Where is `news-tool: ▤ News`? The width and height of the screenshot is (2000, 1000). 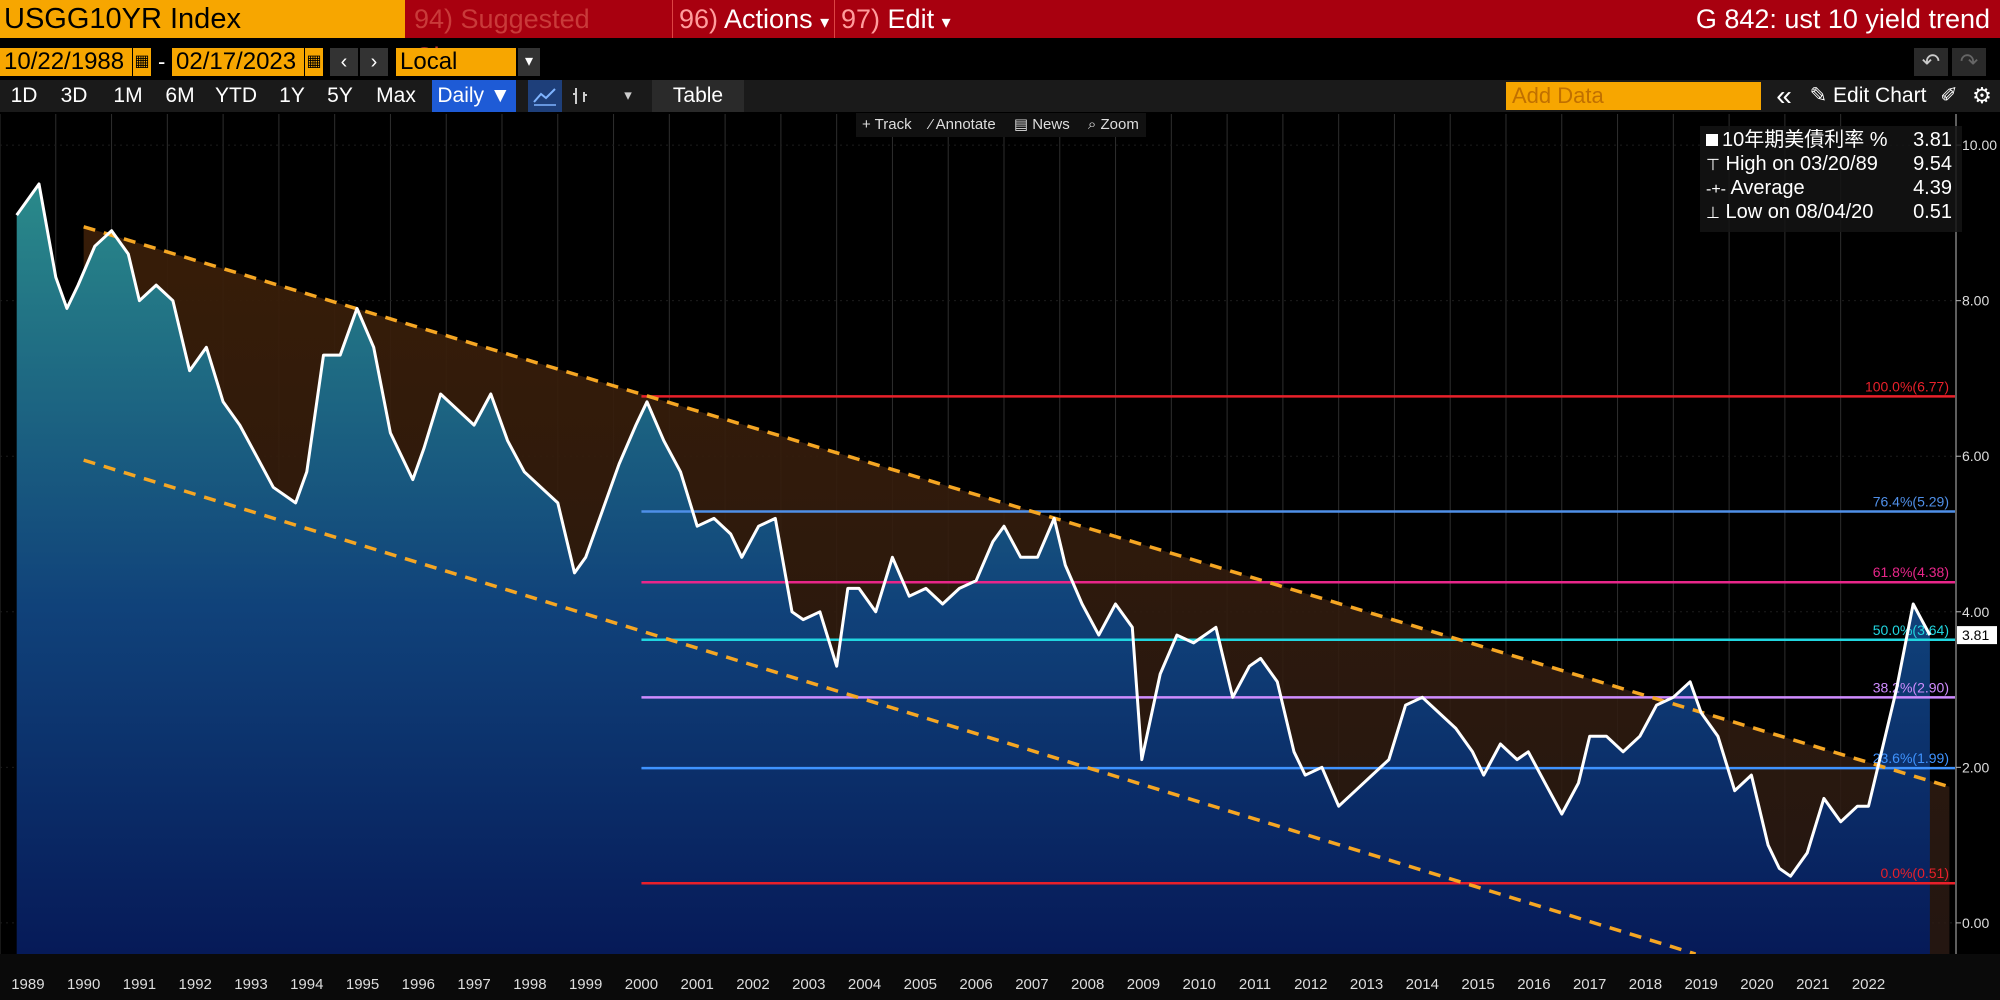 news-tool: ▤ News is located at coordinates (1041, 124).